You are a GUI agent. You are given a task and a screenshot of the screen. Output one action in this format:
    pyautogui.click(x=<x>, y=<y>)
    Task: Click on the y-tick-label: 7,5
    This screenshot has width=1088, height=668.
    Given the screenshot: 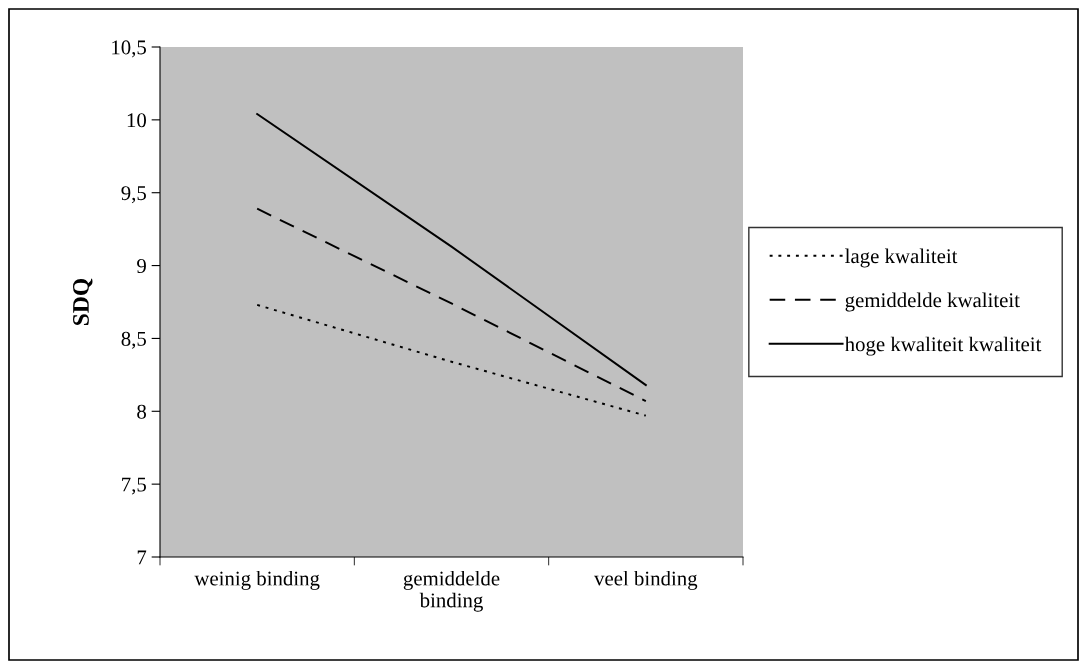 What is the action you would take?
    pyautogui.click(x=134, y=486)
    